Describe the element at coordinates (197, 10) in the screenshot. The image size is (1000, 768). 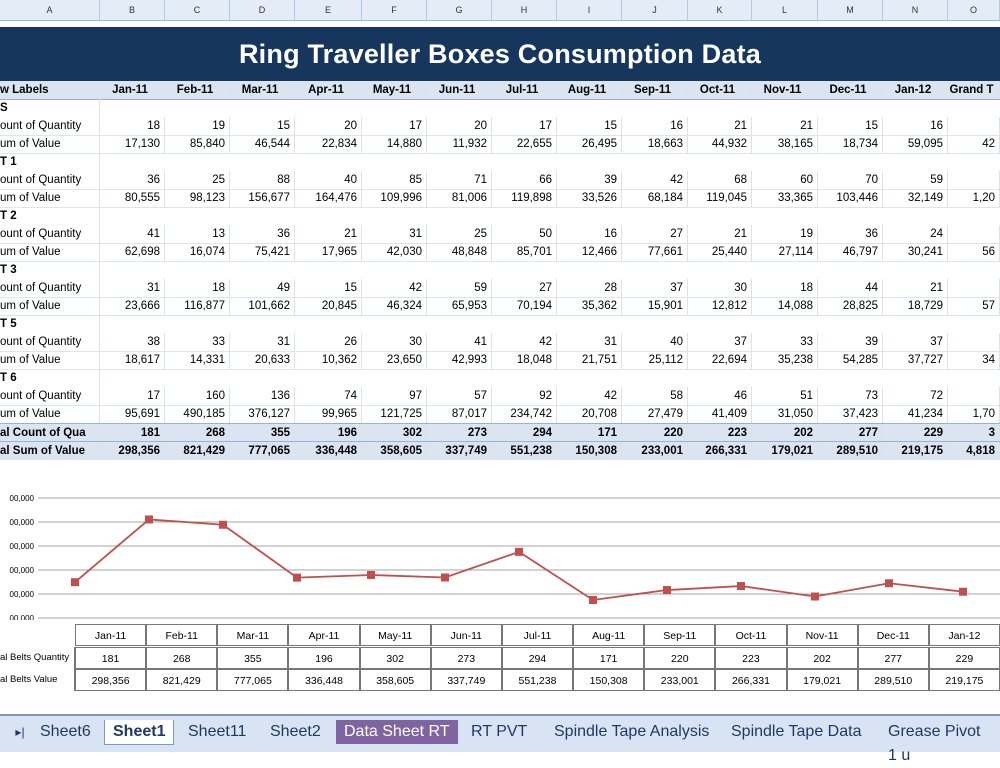
I see `column-letter: C` at that location.